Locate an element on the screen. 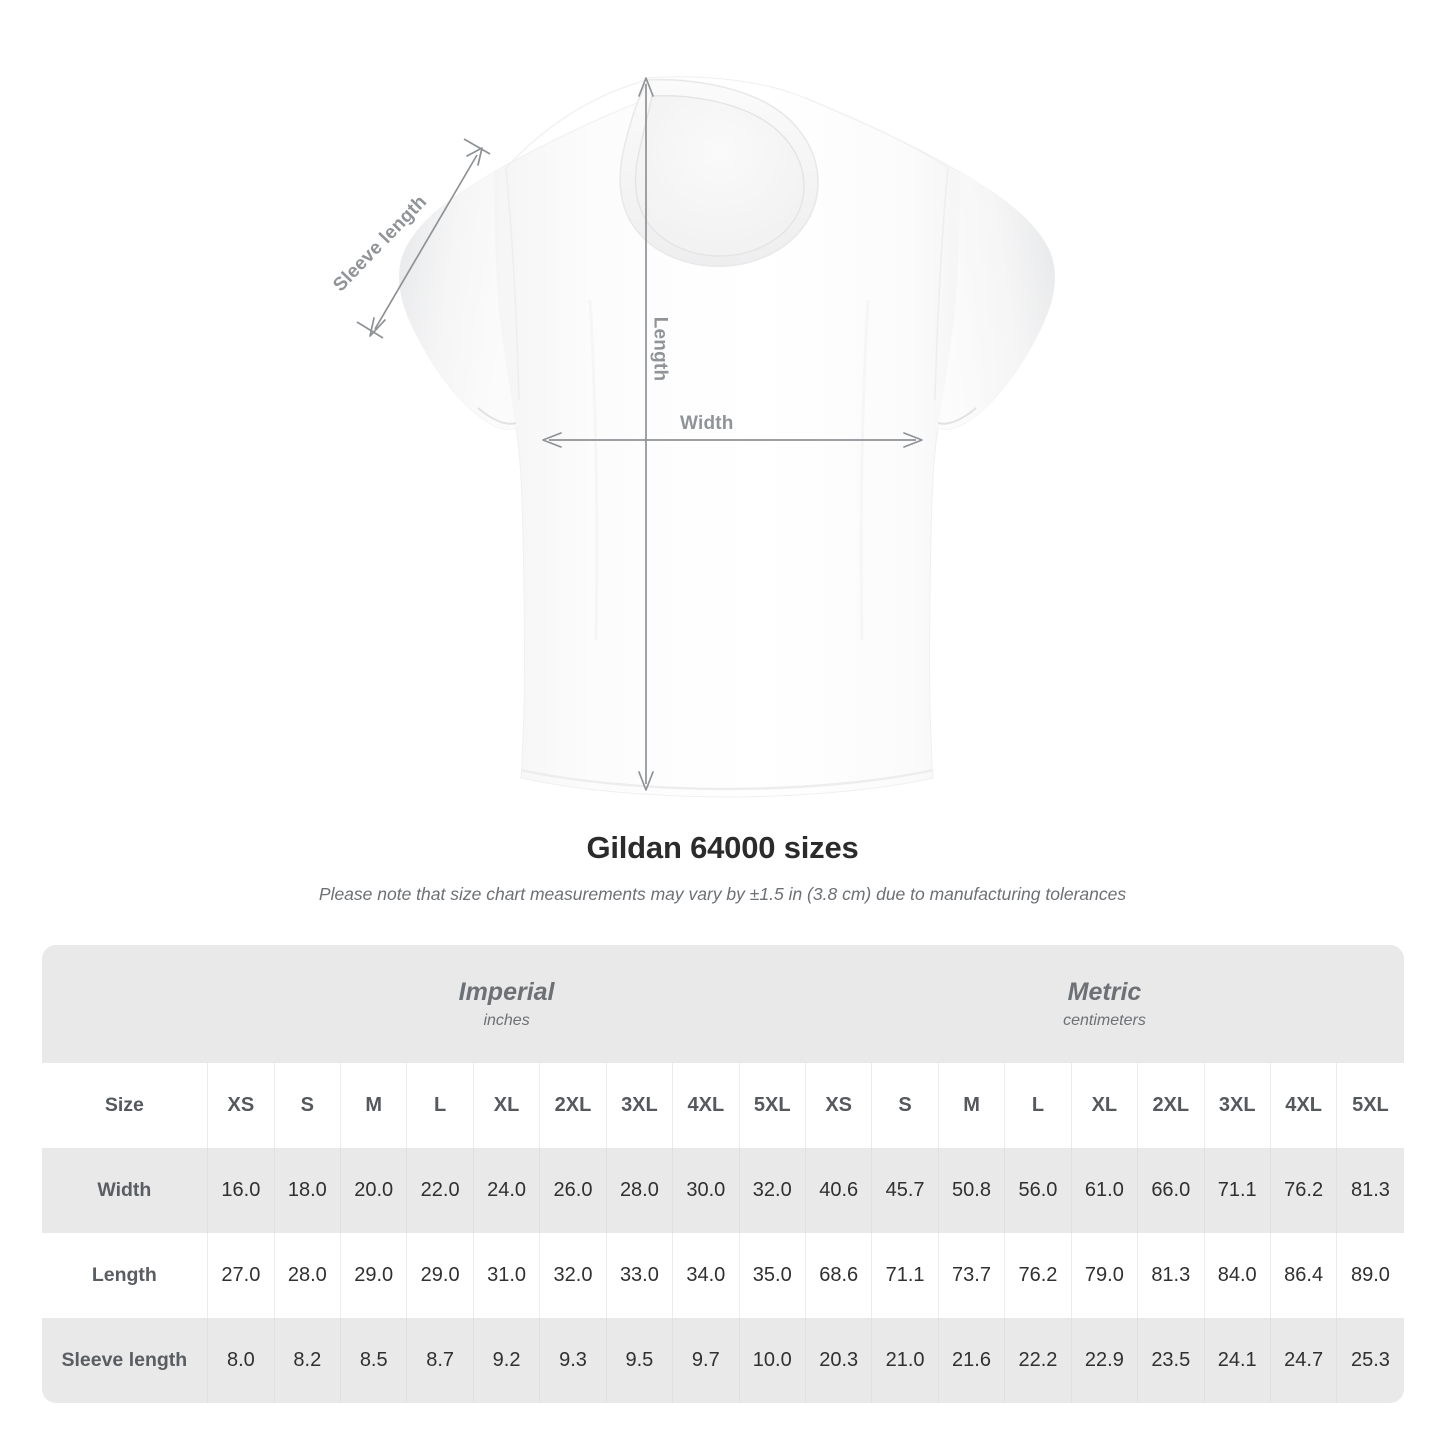 This screenshot has width=1445, height=1445. cell-length-imperial-m: 29.0 is located at coordinates (373, 1275).